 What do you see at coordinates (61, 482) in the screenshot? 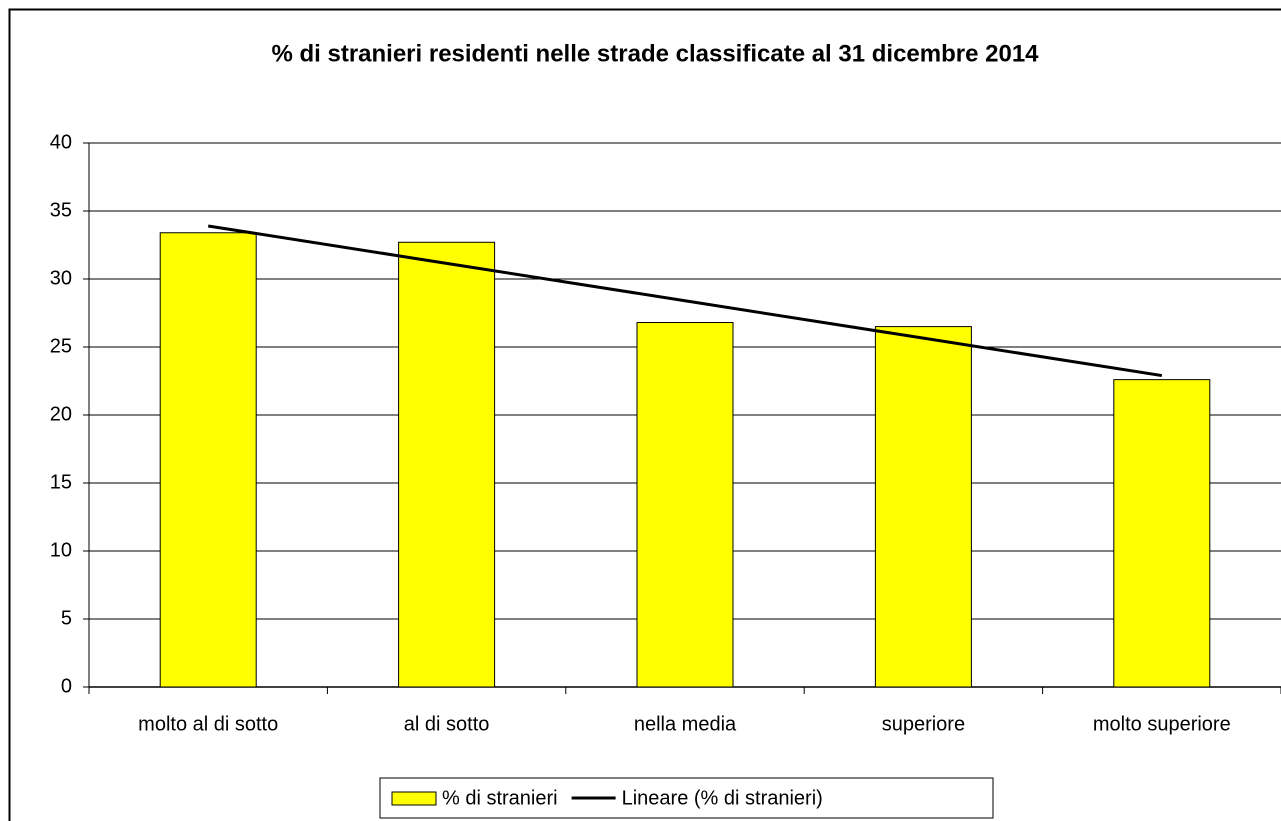
I see `y-tick-label: 15` at bounding box center [61, 482].